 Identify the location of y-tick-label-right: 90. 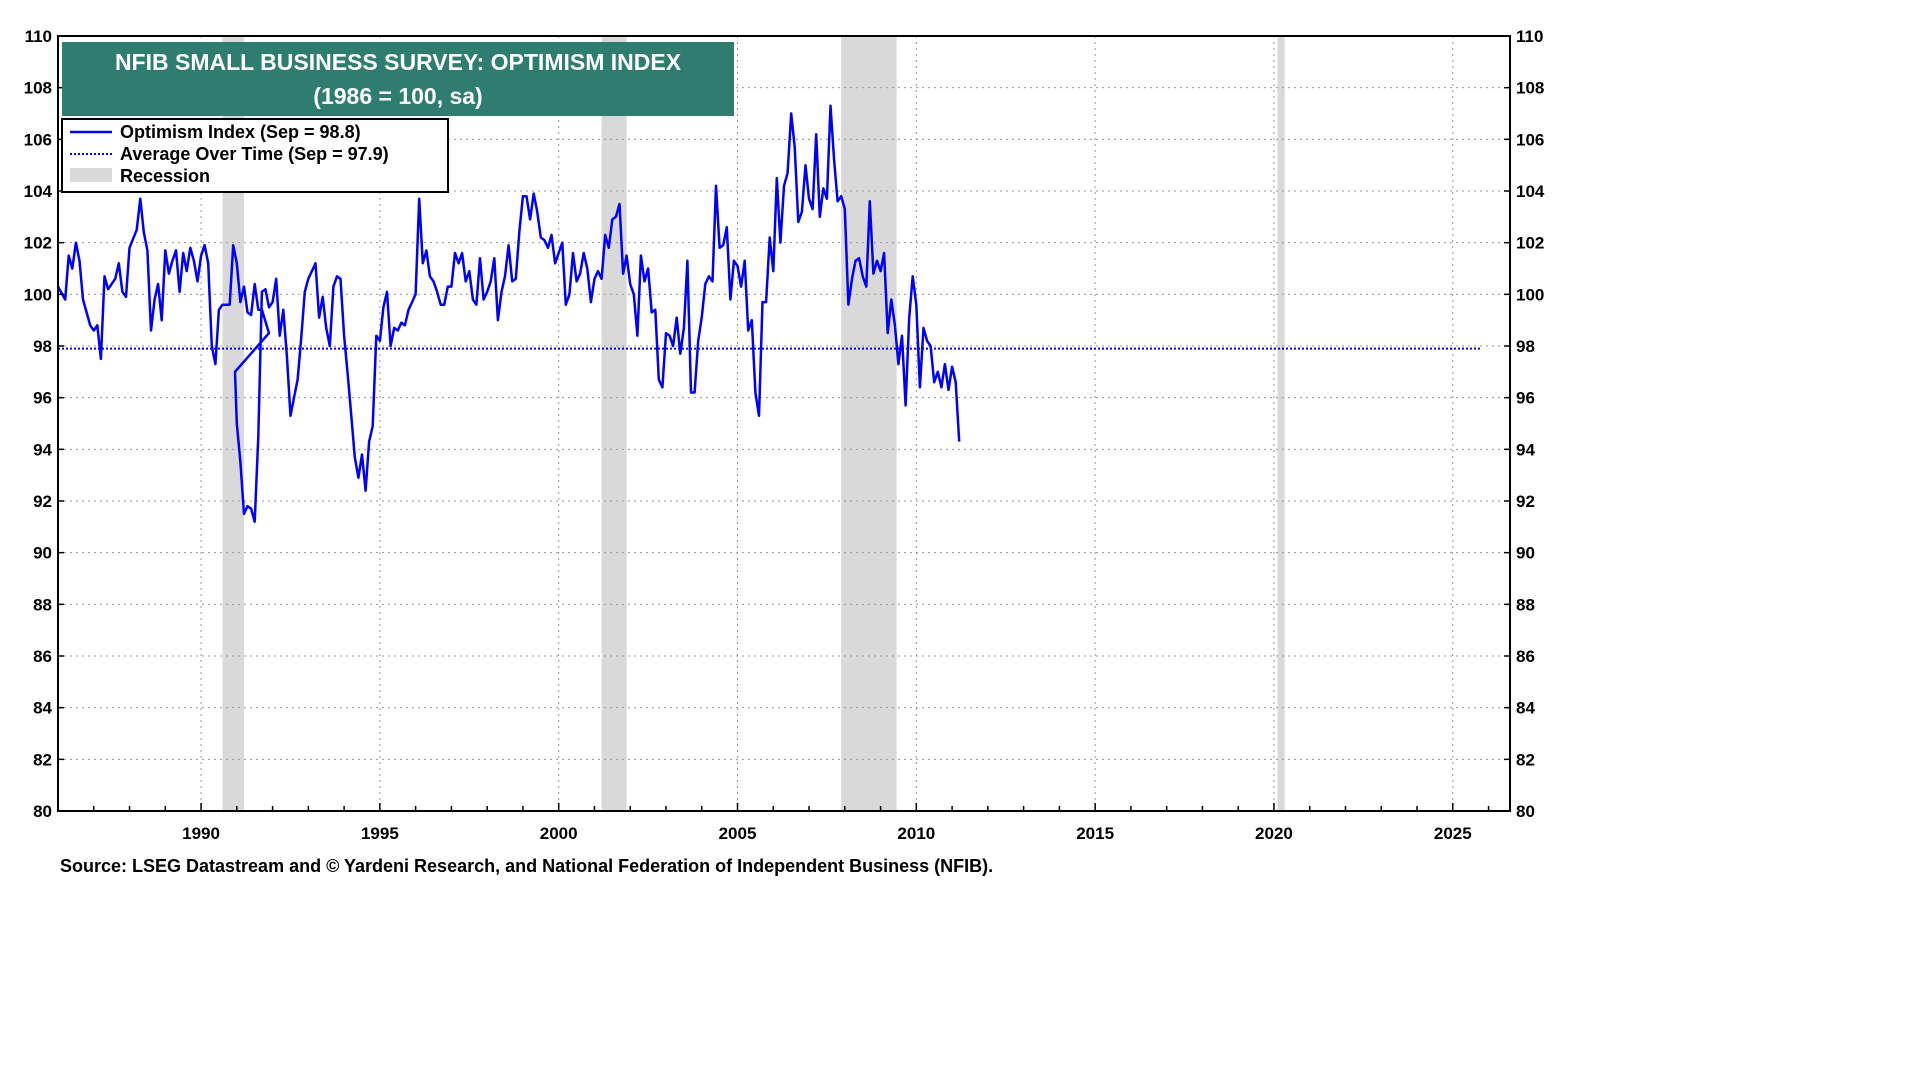
(1525, 553).